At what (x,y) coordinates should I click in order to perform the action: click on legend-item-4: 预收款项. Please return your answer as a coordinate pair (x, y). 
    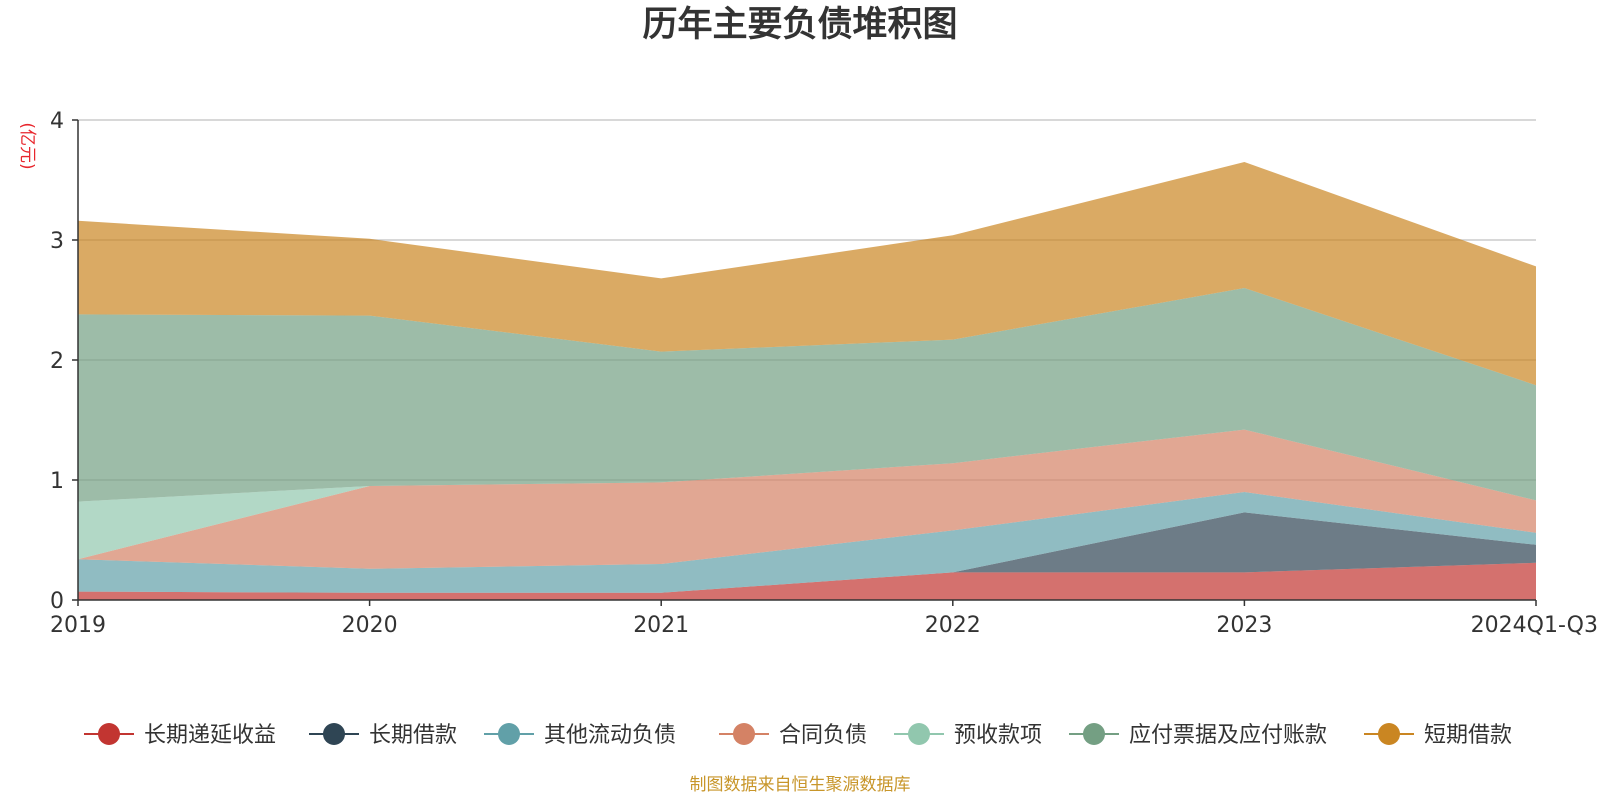
    Looking at the image, I should click on (968, 735).